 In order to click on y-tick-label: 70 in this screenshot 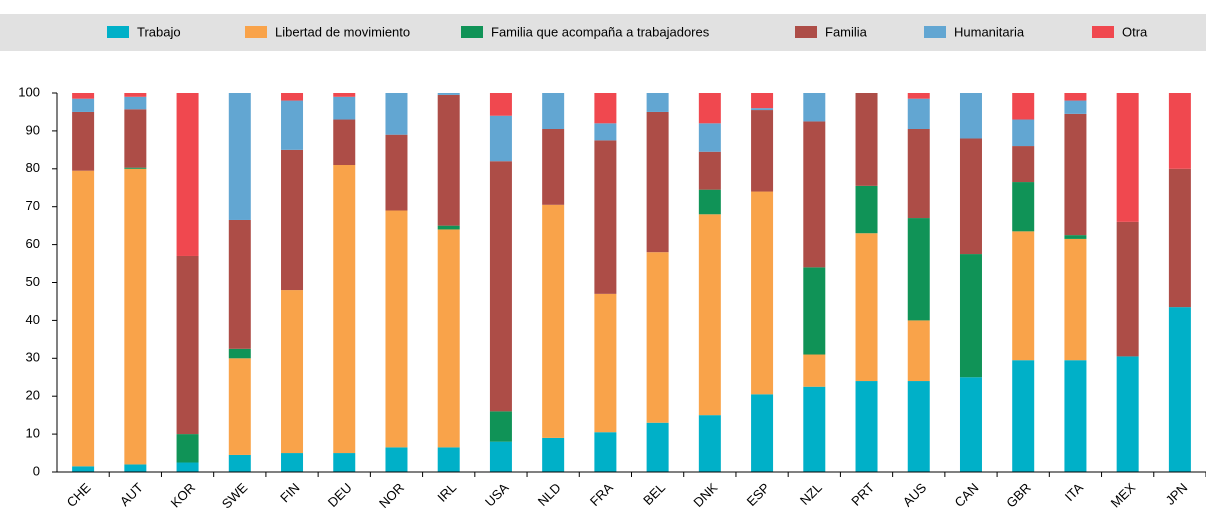, I will do `click(33, 205)`.